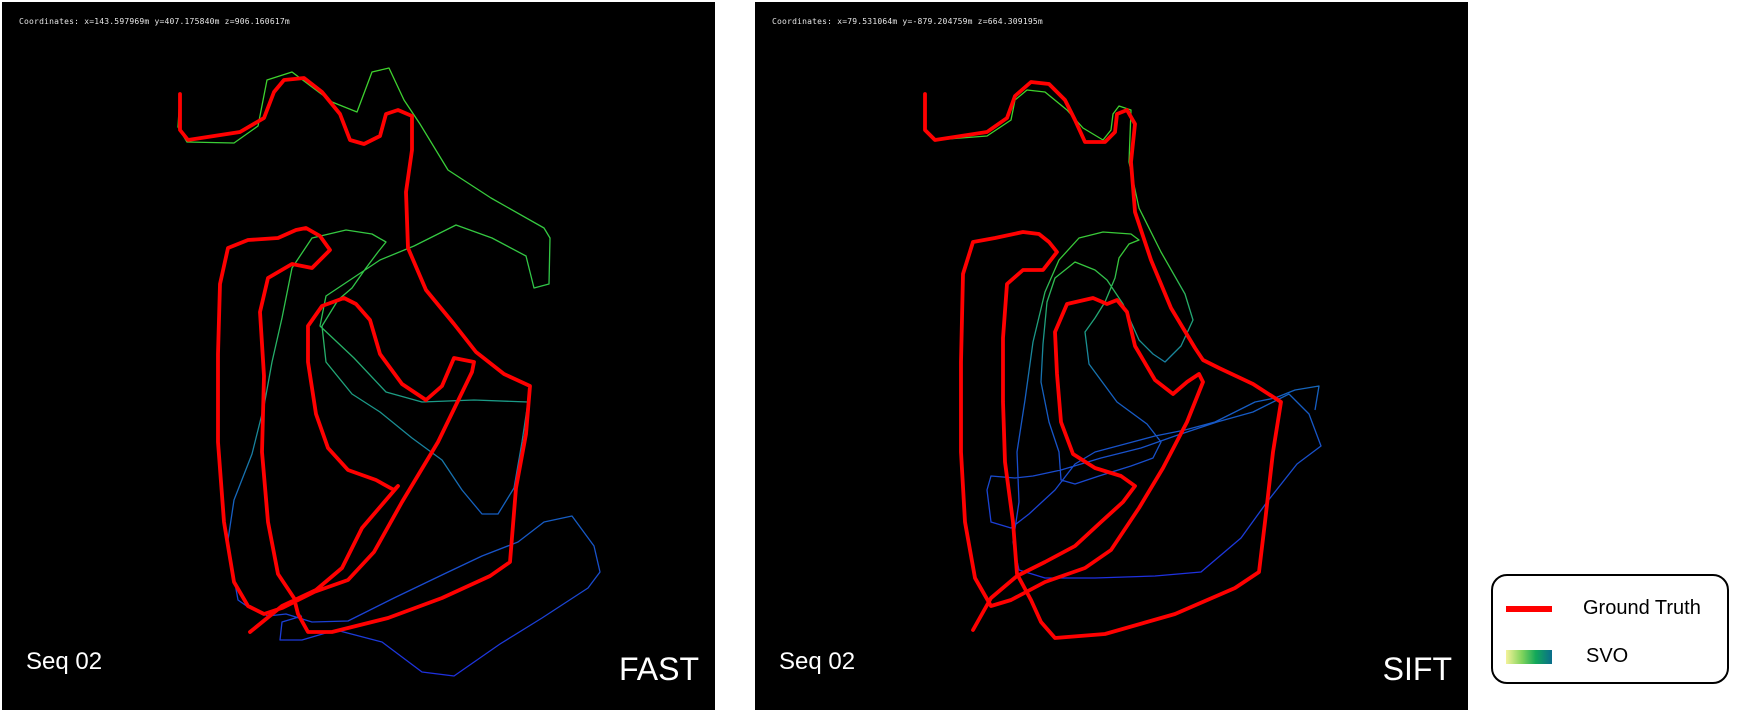 Image resolution: width=1737 pixels, height=713 pixels. Describe the element at coordinates (658, 669) in the screenshot. I see `method-label: FAST` at that location.